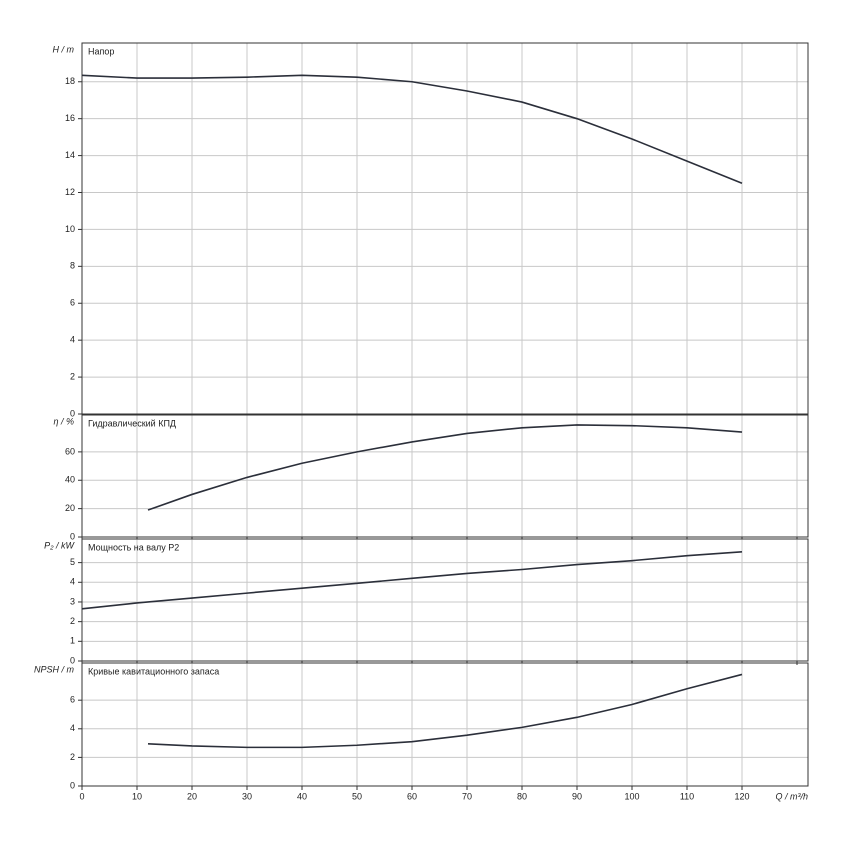 This screenshot has height=850, width=850. Describe the element at coordinates (687, 796) in the screenshot. I see `x-tick-label: 110` at that location.